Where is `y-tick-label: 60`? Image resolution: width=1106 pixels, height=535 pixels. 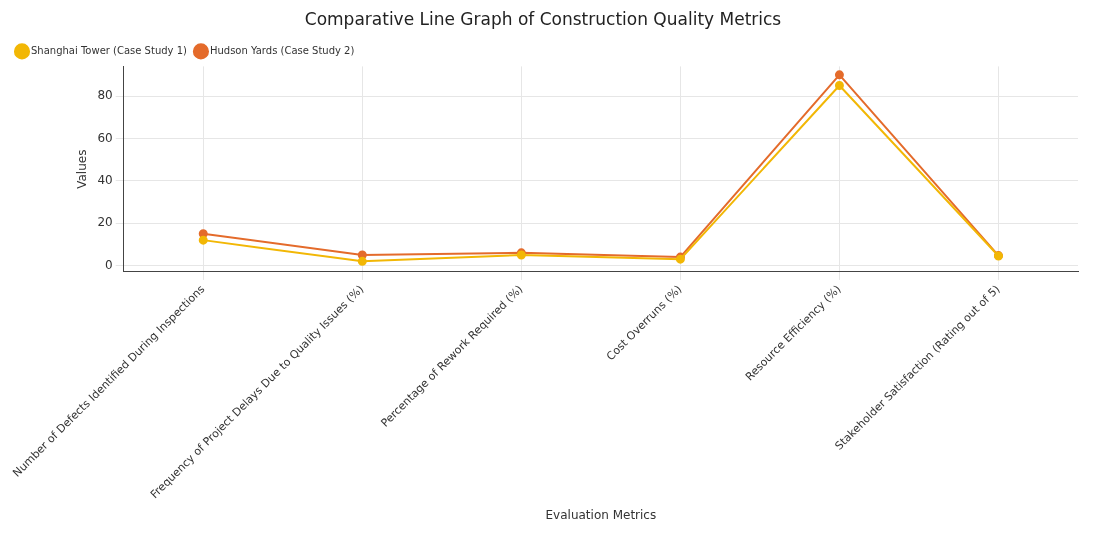
y-tick-label: 60 is located at coordinates (105, 137).